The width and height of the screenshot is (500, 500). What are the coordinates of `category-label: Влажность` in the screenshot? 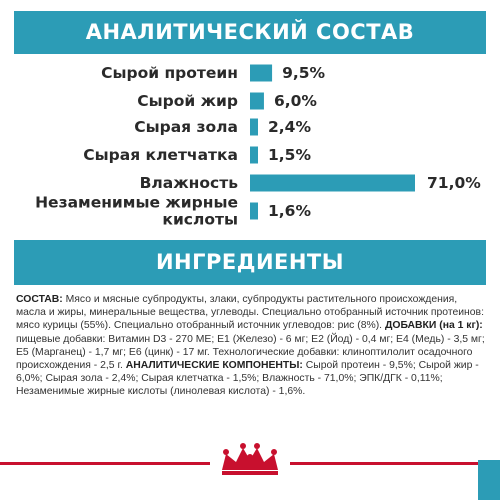 It's located at (189, 183).